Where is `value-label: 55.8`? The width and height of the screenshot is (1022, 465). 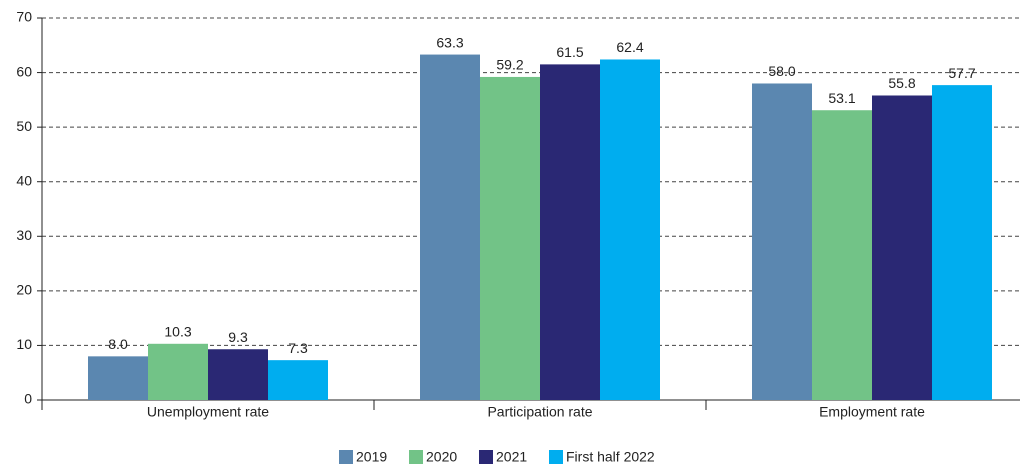 value-label: 55.8 is located at coordinates (901, 83).